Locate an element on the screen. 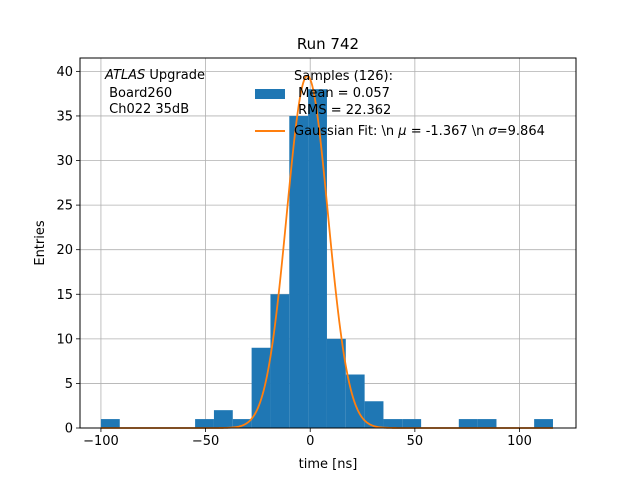 The image size is (640, 480). legend-fit-mu-symbol: μ is located at coordinates (401, 131).